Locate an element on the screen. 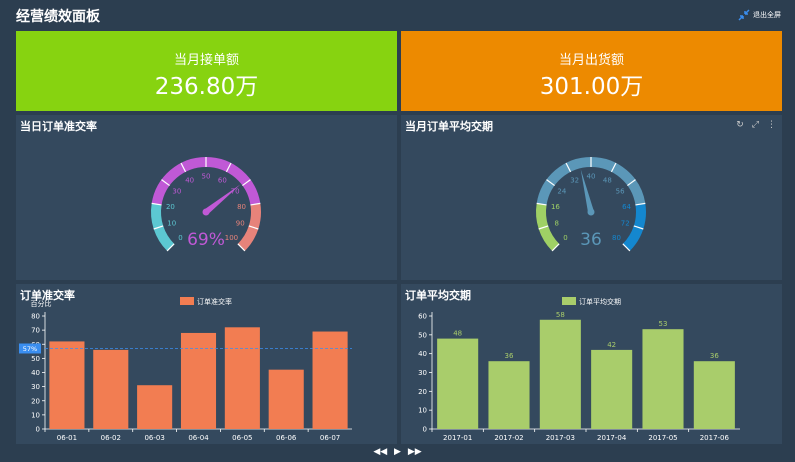  panel-toolbar: ↻ ⤢ ⋮ is located at coordinates (756, 125).